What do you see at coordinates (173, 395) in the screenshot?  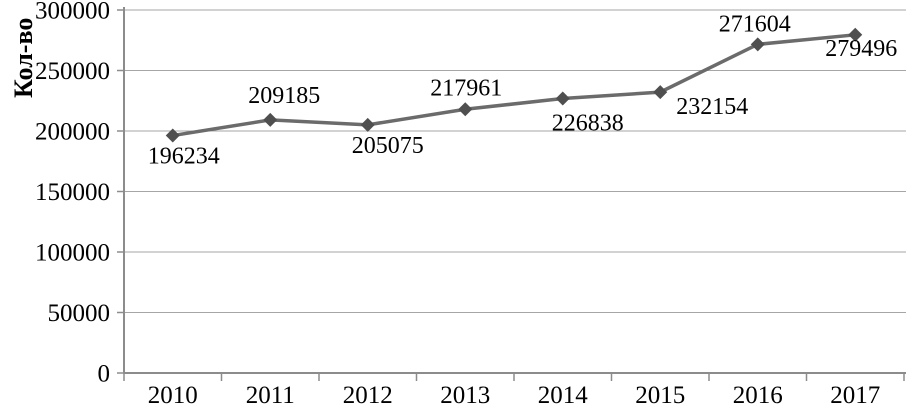 I see `x-tick-label: 2010` at bounding box center [173, 395].